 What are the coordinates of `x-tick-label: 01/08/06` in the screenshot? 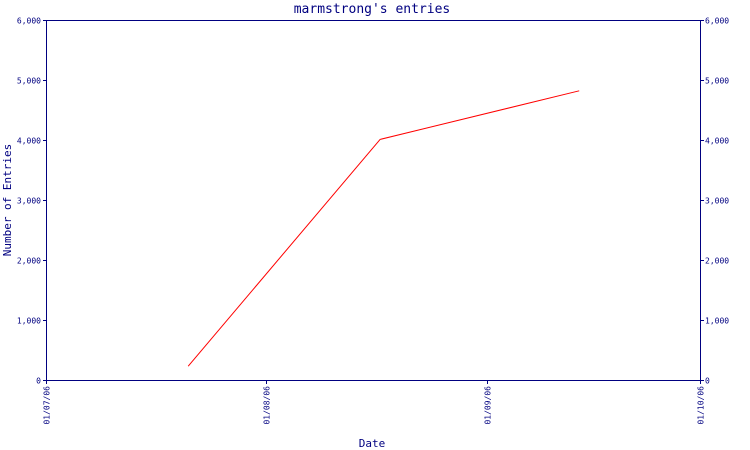 It's located at (267, 405).